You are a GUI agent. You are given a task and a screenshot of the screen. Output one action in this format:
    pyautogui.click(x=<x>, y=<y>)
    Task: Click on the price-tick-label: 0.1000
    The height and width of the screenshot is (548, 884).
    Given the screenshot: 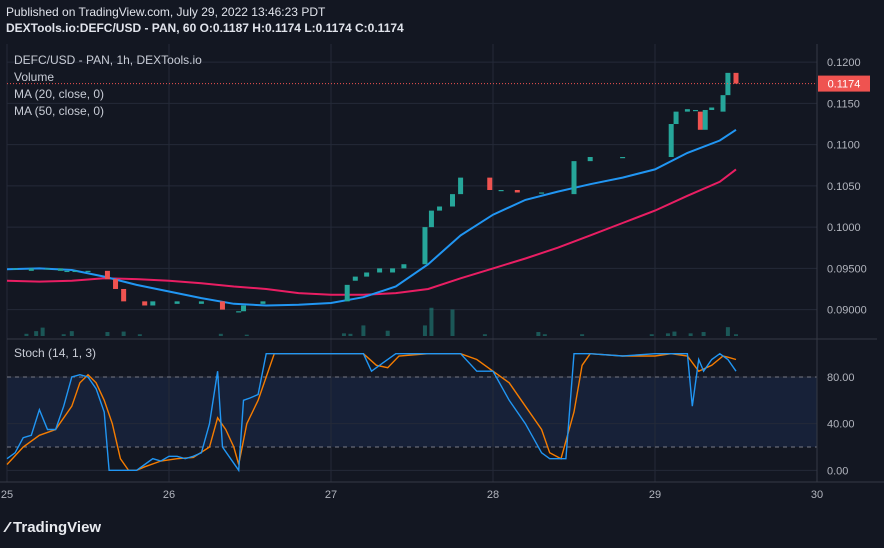 What is the action you would take?
    pyautogui.click(x=844, y=228)
    